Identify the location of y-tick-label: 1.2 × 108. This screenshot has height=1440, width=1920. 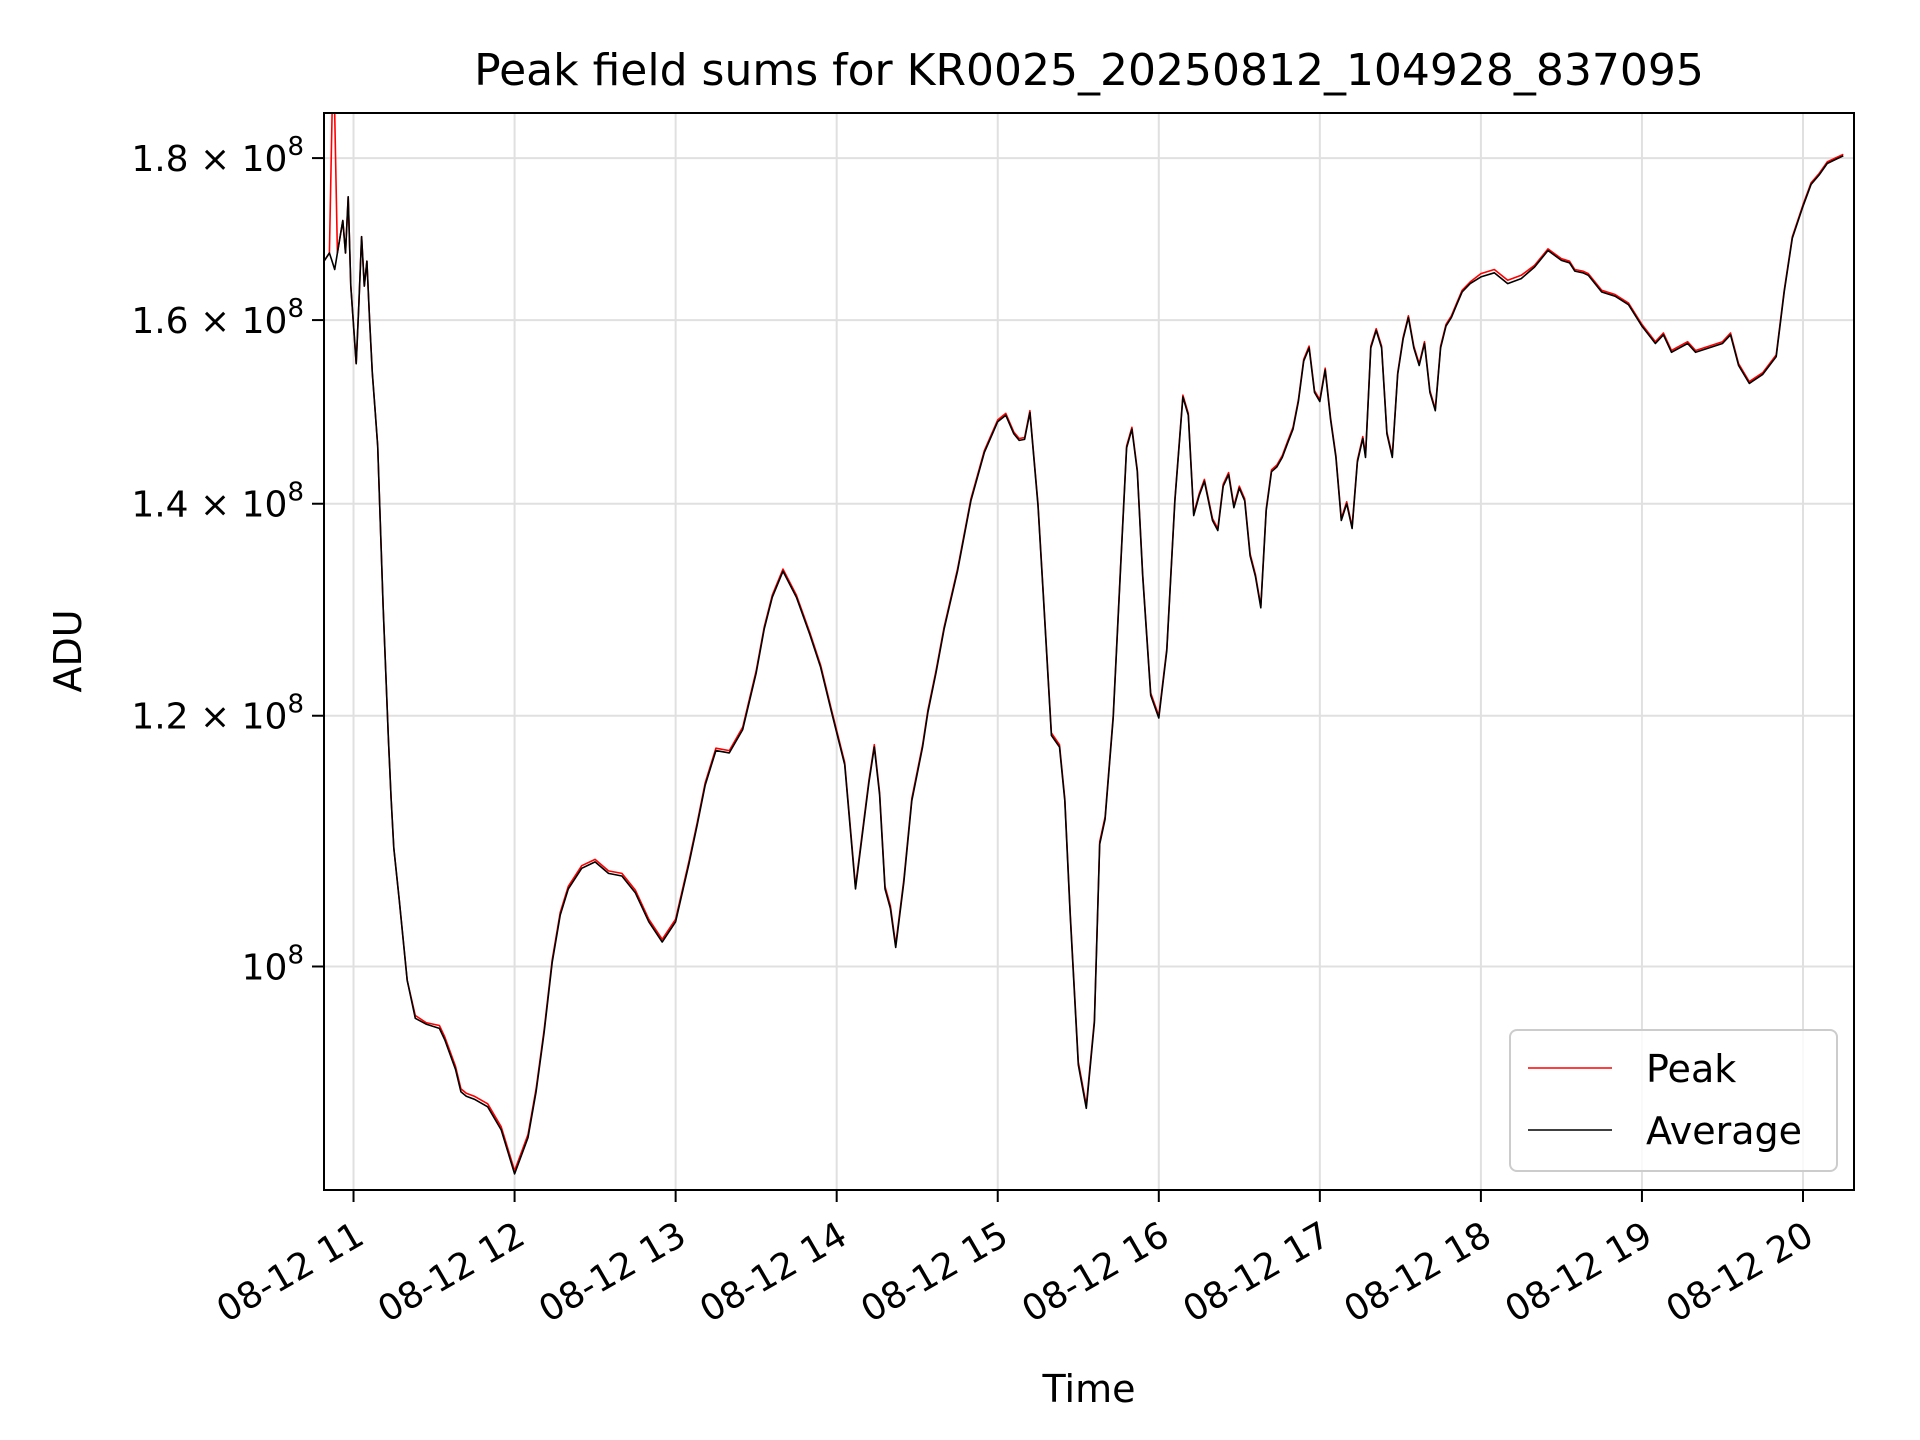
(217, 714).